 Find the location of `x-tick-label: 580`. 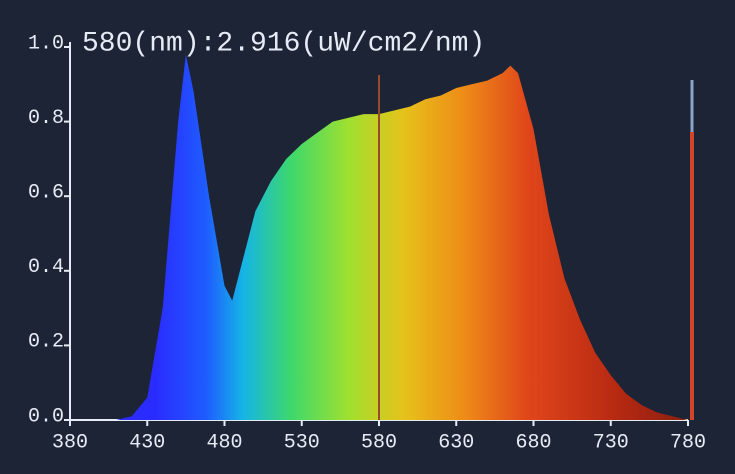

x-tick-label: 580 is located at coordinates (379, 442).